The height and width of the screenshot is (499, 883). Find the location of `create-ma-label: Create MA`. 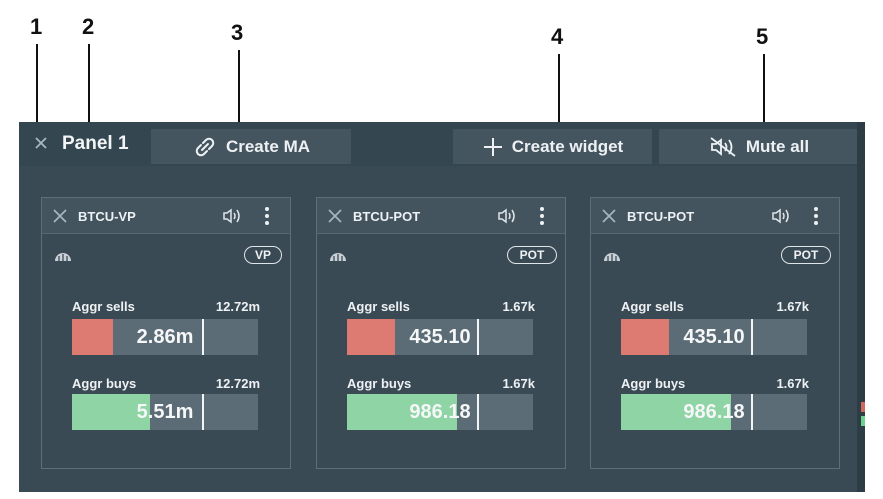

create-ma-label: Create MA is located at coordinates (268, 146).